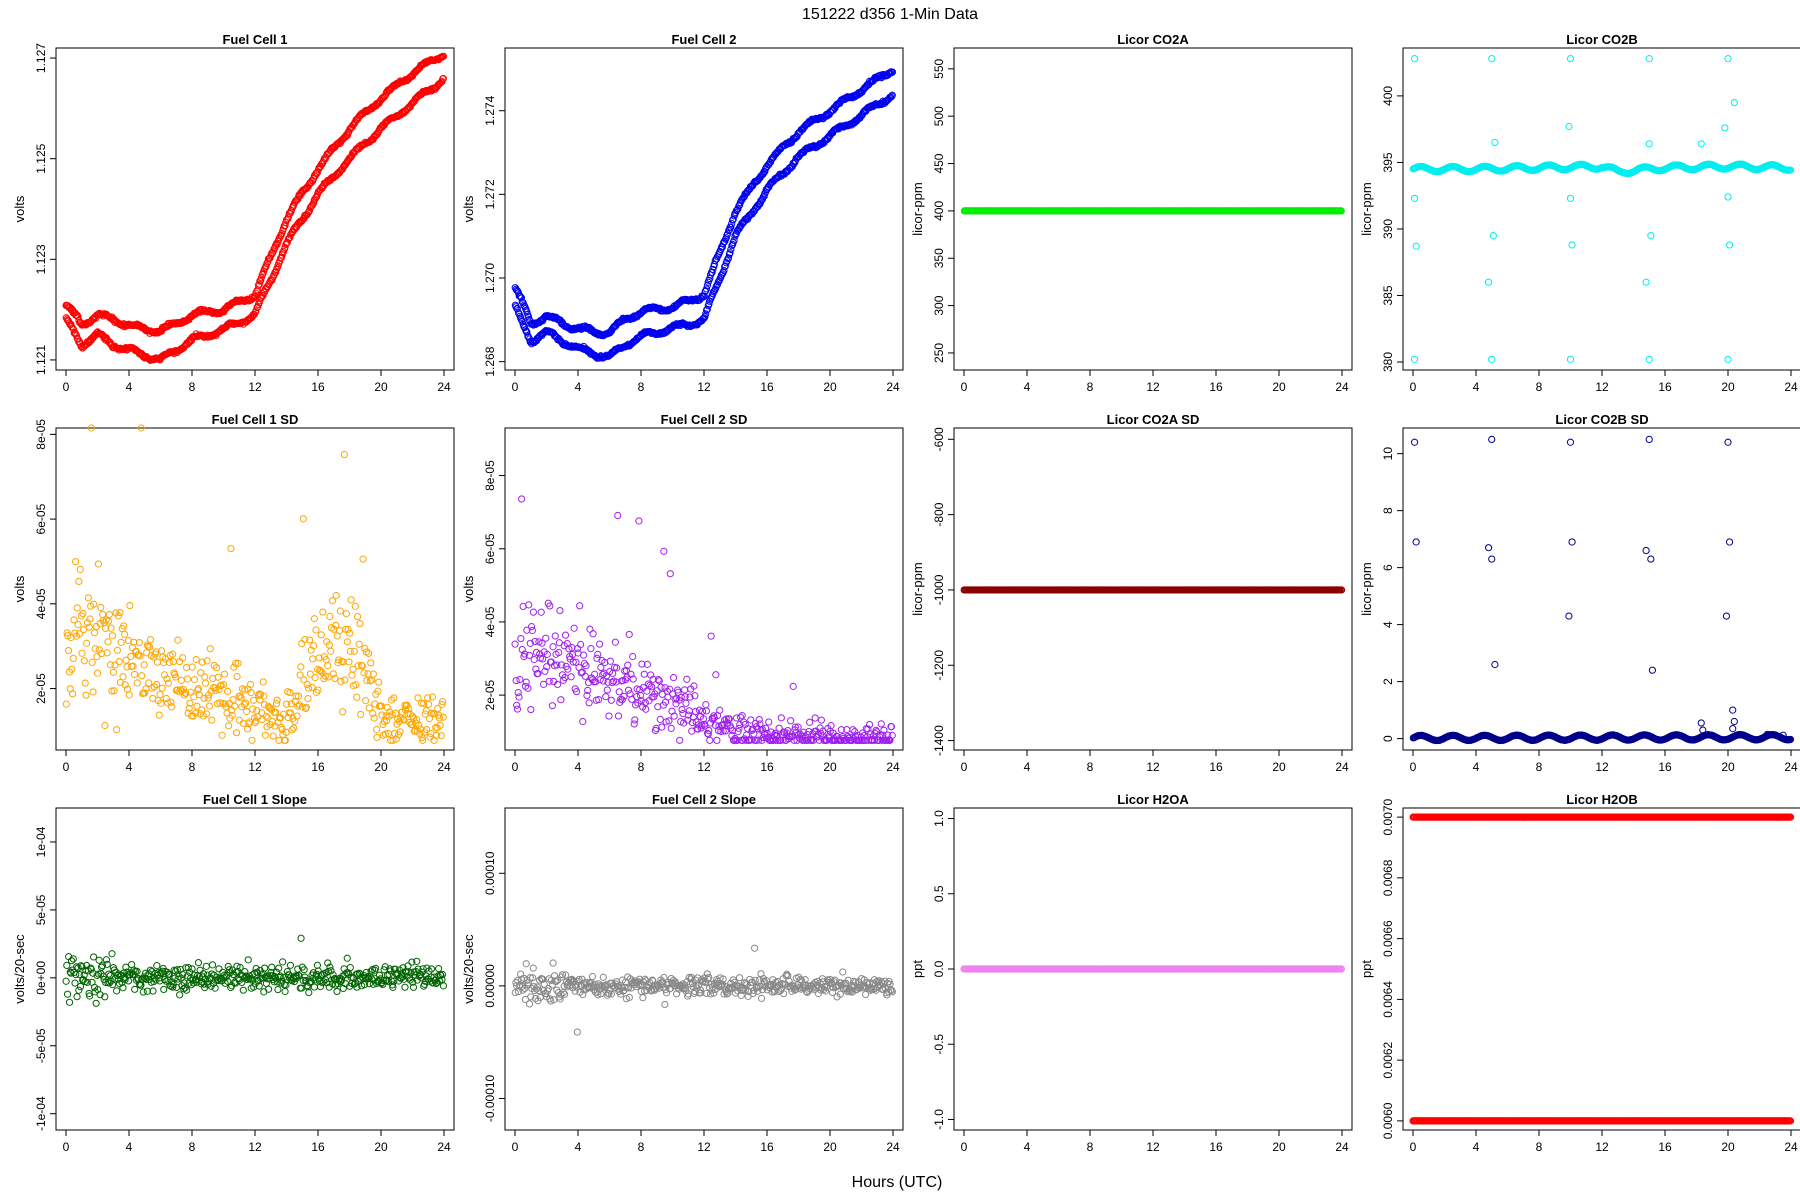 This screenshot has width=1800, height=1200. Describe the element at coordinates (939, 116) in the screenshot. I see `y-tick-label: 500` at that location.